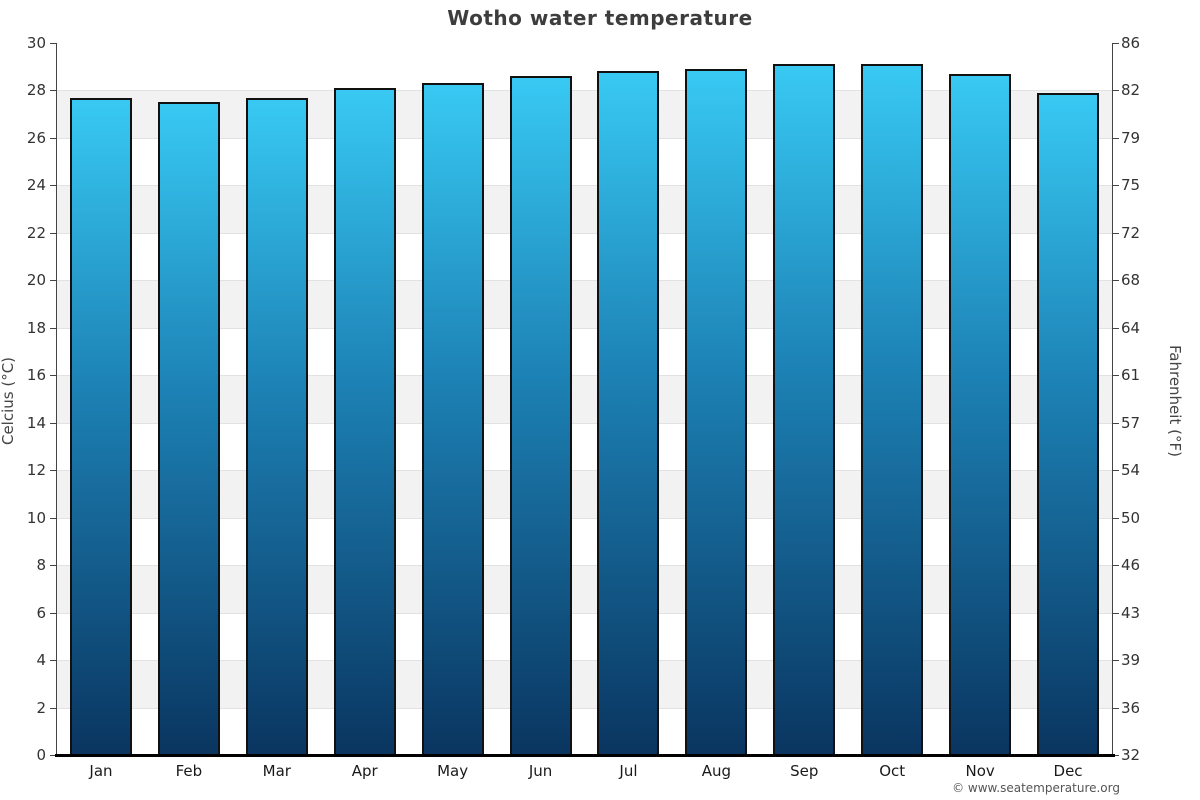 The width and height of the screenshot is (1200, 800). I want to click on bar-oct, so click(892, 409).